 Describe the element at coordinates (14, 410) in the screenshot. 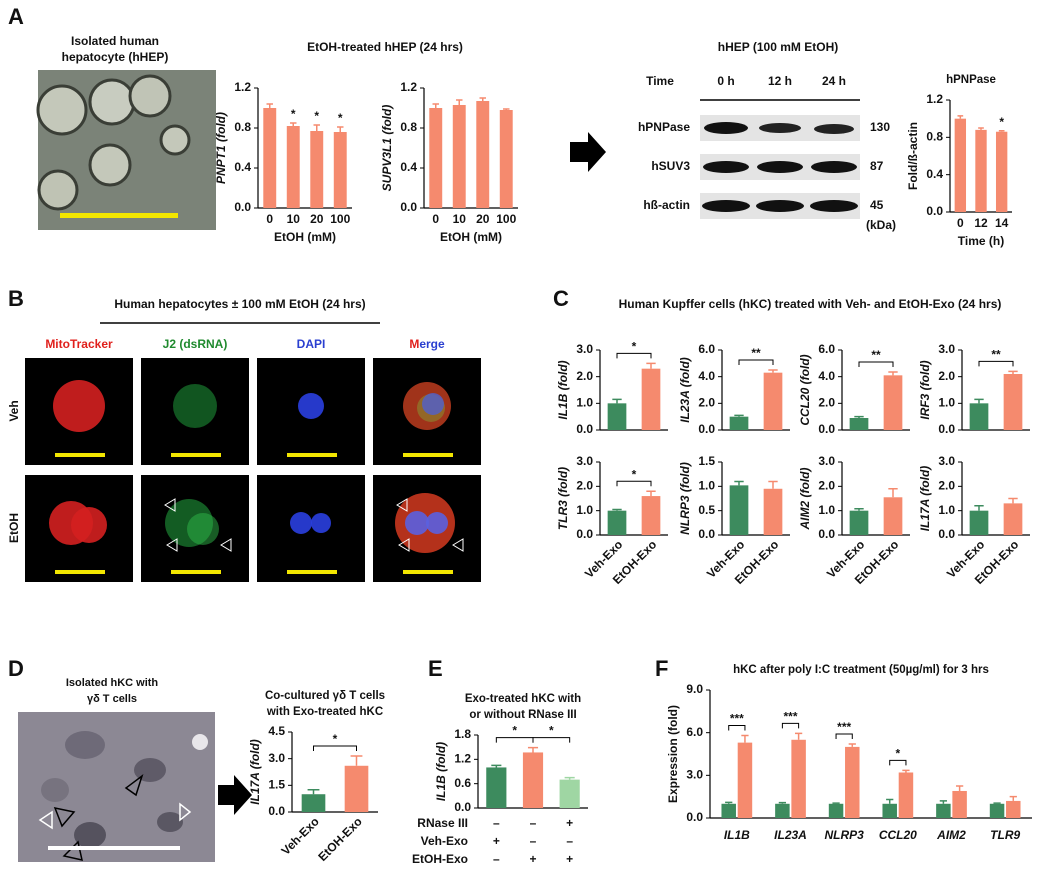

I see `condition-label: Veh` at that location.